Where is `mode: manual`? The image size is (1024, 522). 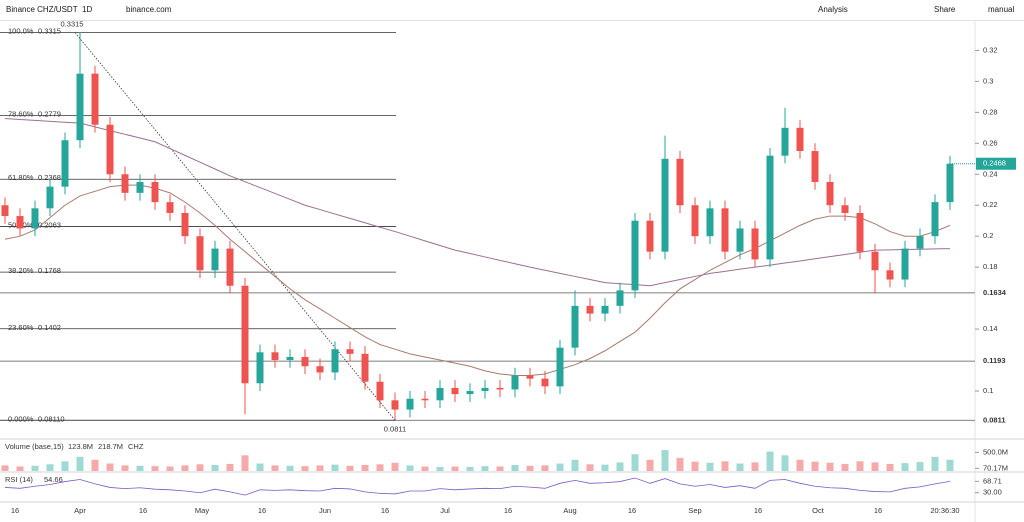
mode: manual is located at coordinates (1001, 9).